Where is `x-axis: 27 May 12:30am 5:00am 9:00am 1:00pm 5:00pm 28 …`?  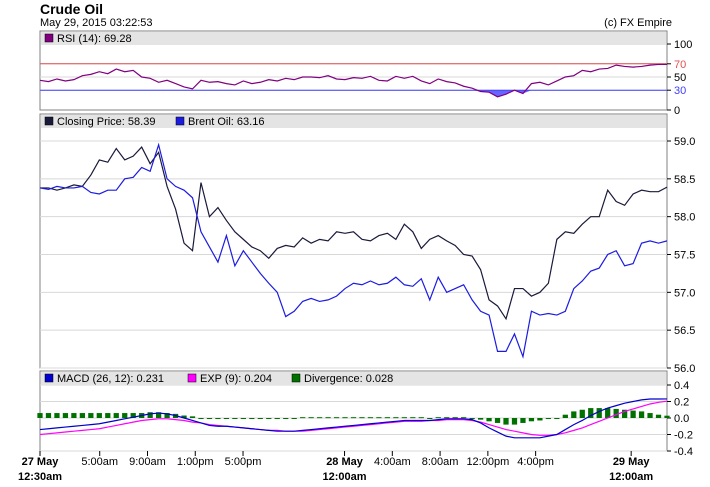 x-axis: 27 May 12:30am 5:00am 9:00am 1:00pm 5:00pm 28 … is located at coordinates (335, 467).